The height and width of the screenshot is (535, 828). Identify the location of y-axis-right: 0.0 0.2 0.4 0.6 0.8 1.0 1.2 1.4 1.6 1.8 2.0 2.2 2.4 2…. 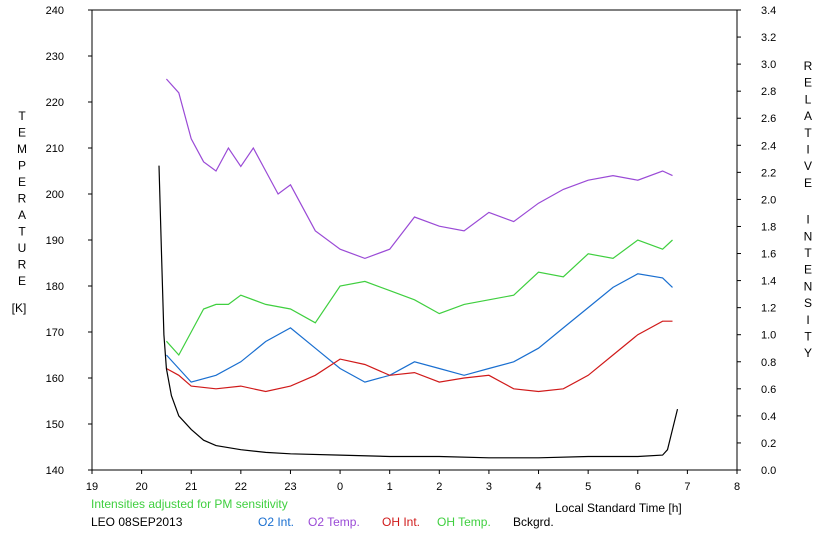
(756, 241).